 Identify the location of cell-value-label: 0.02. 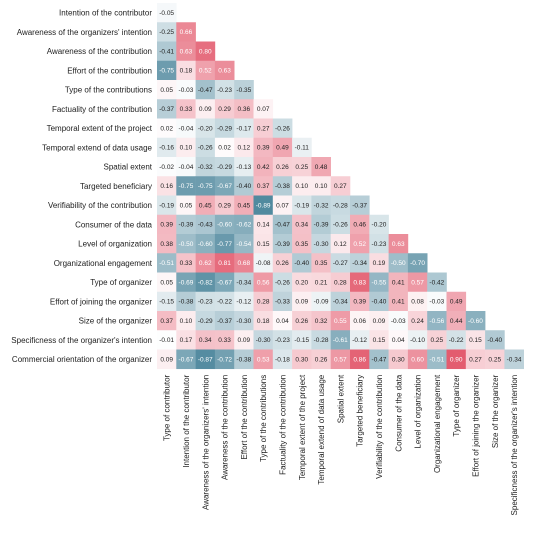
(166, 128).